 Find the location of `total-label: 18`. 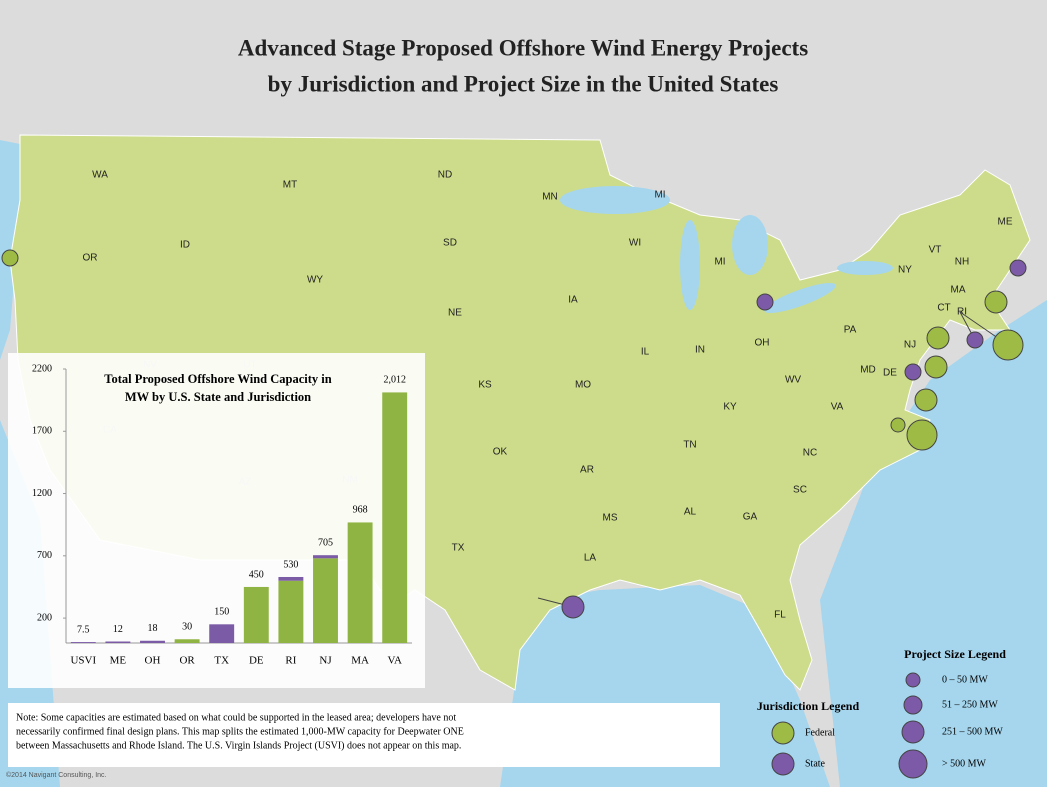

total-label: 18 is located at coordinates (153, 628).